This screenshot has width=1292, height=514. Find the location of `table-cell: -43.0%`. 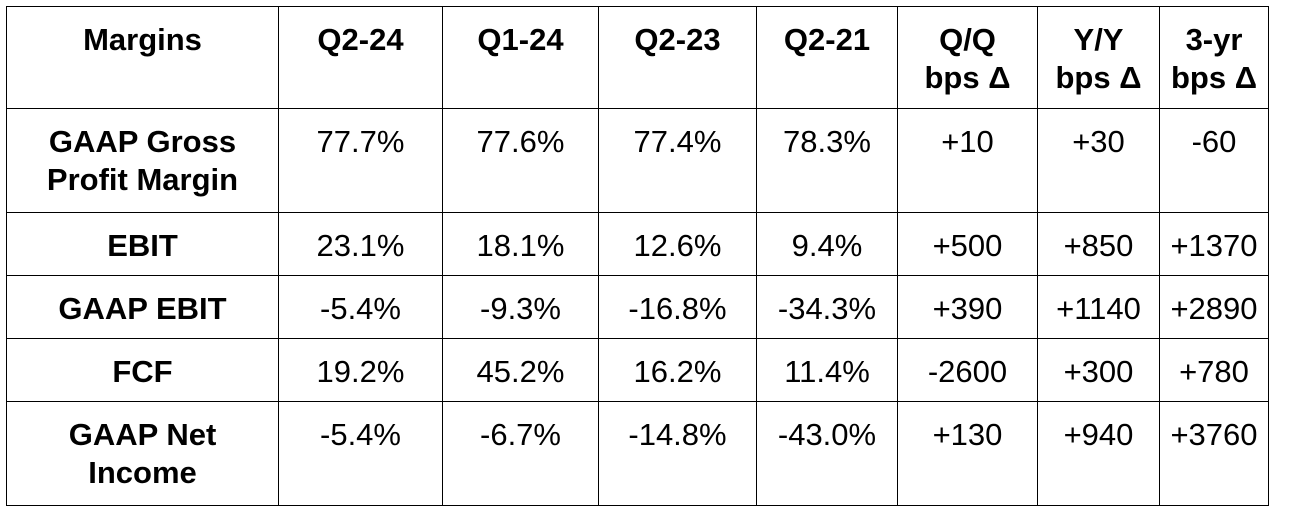

table-cell: -43.0% is located at coordinates (827, 453).